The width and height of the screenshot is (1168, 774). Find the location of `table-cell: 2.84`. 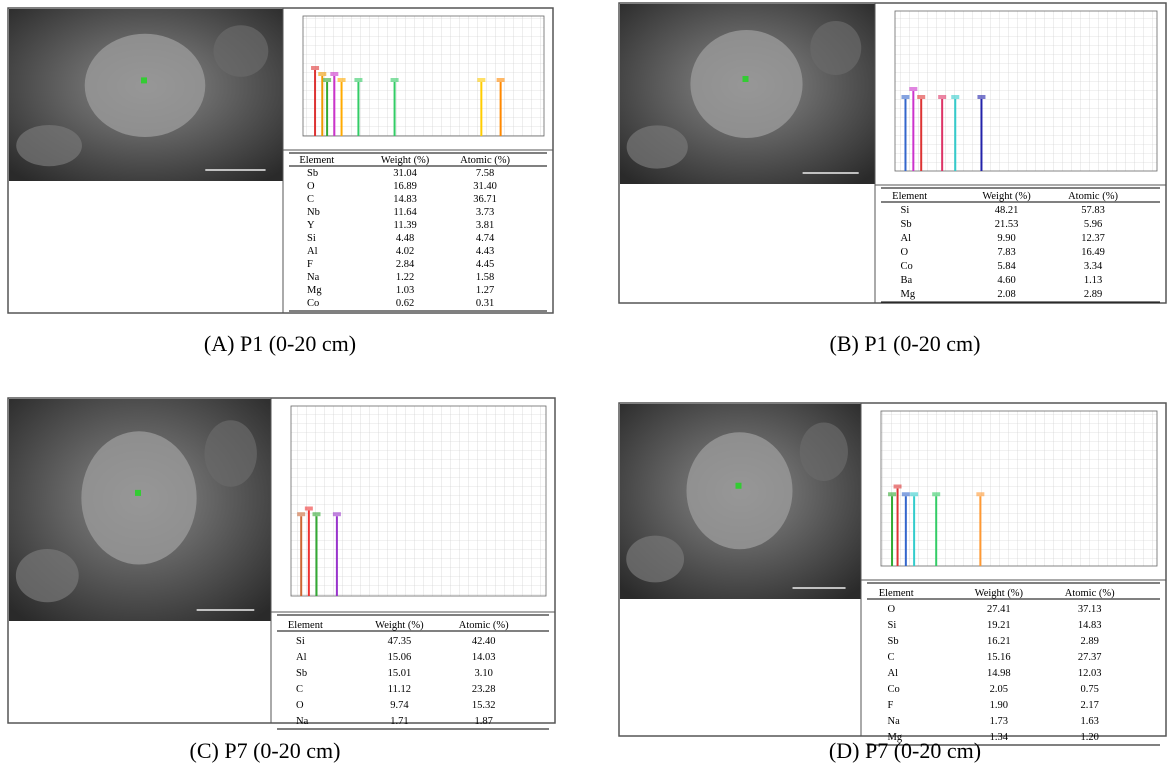

table-cell: 2.84 is located at coordinates (405, 264).